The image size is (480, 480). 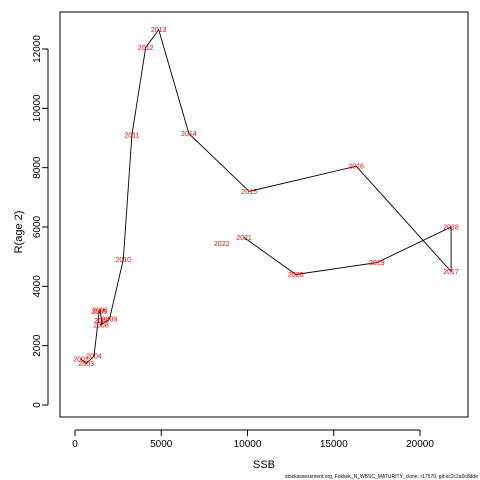 I want to click on year-label-2002: 2002, so click(x=81, y=360).